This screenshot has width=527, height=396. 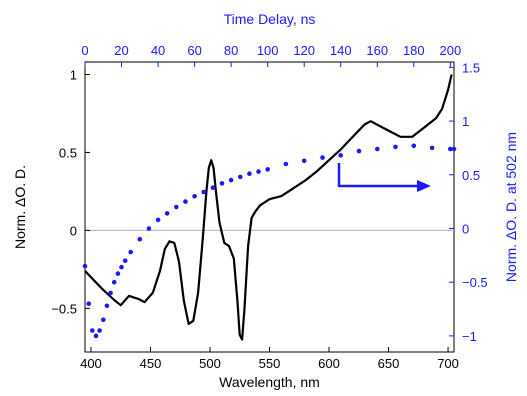 What do you see at coordinates (304, 50) in the screenshot?
I see `x2-tick-label: 120` at bounding box center [304, 50].